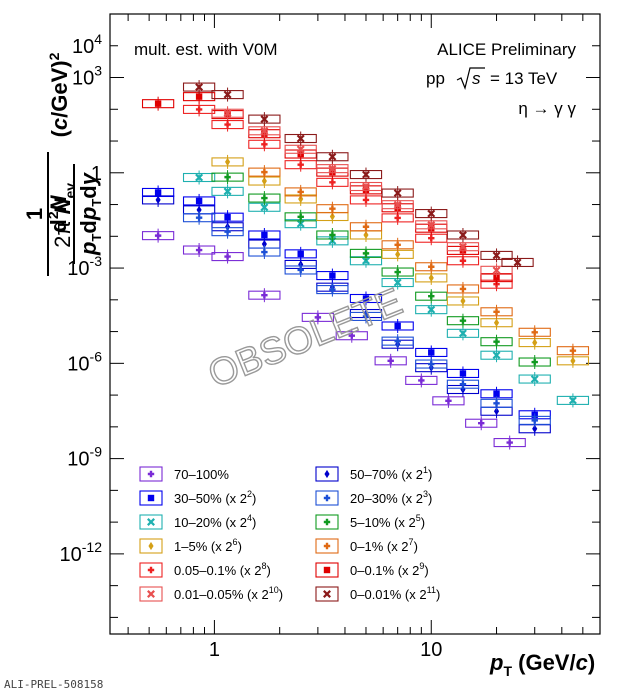  What do you see at coordinates (96, 174) in the screenshot?
I see `y-tick-label: 1` at bounding box center [96, 174].